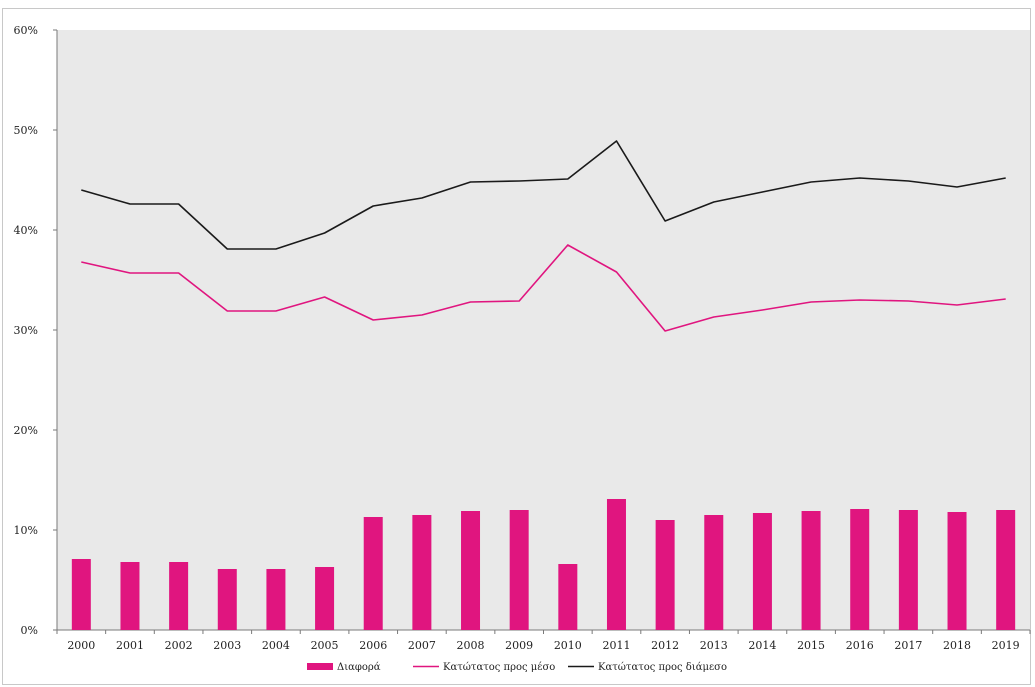 This screenshot has height=687, width=1035. Describe the element at coordinates (359, 667) in the screenshot. I see `legend-label: Διαφορά` at that location.